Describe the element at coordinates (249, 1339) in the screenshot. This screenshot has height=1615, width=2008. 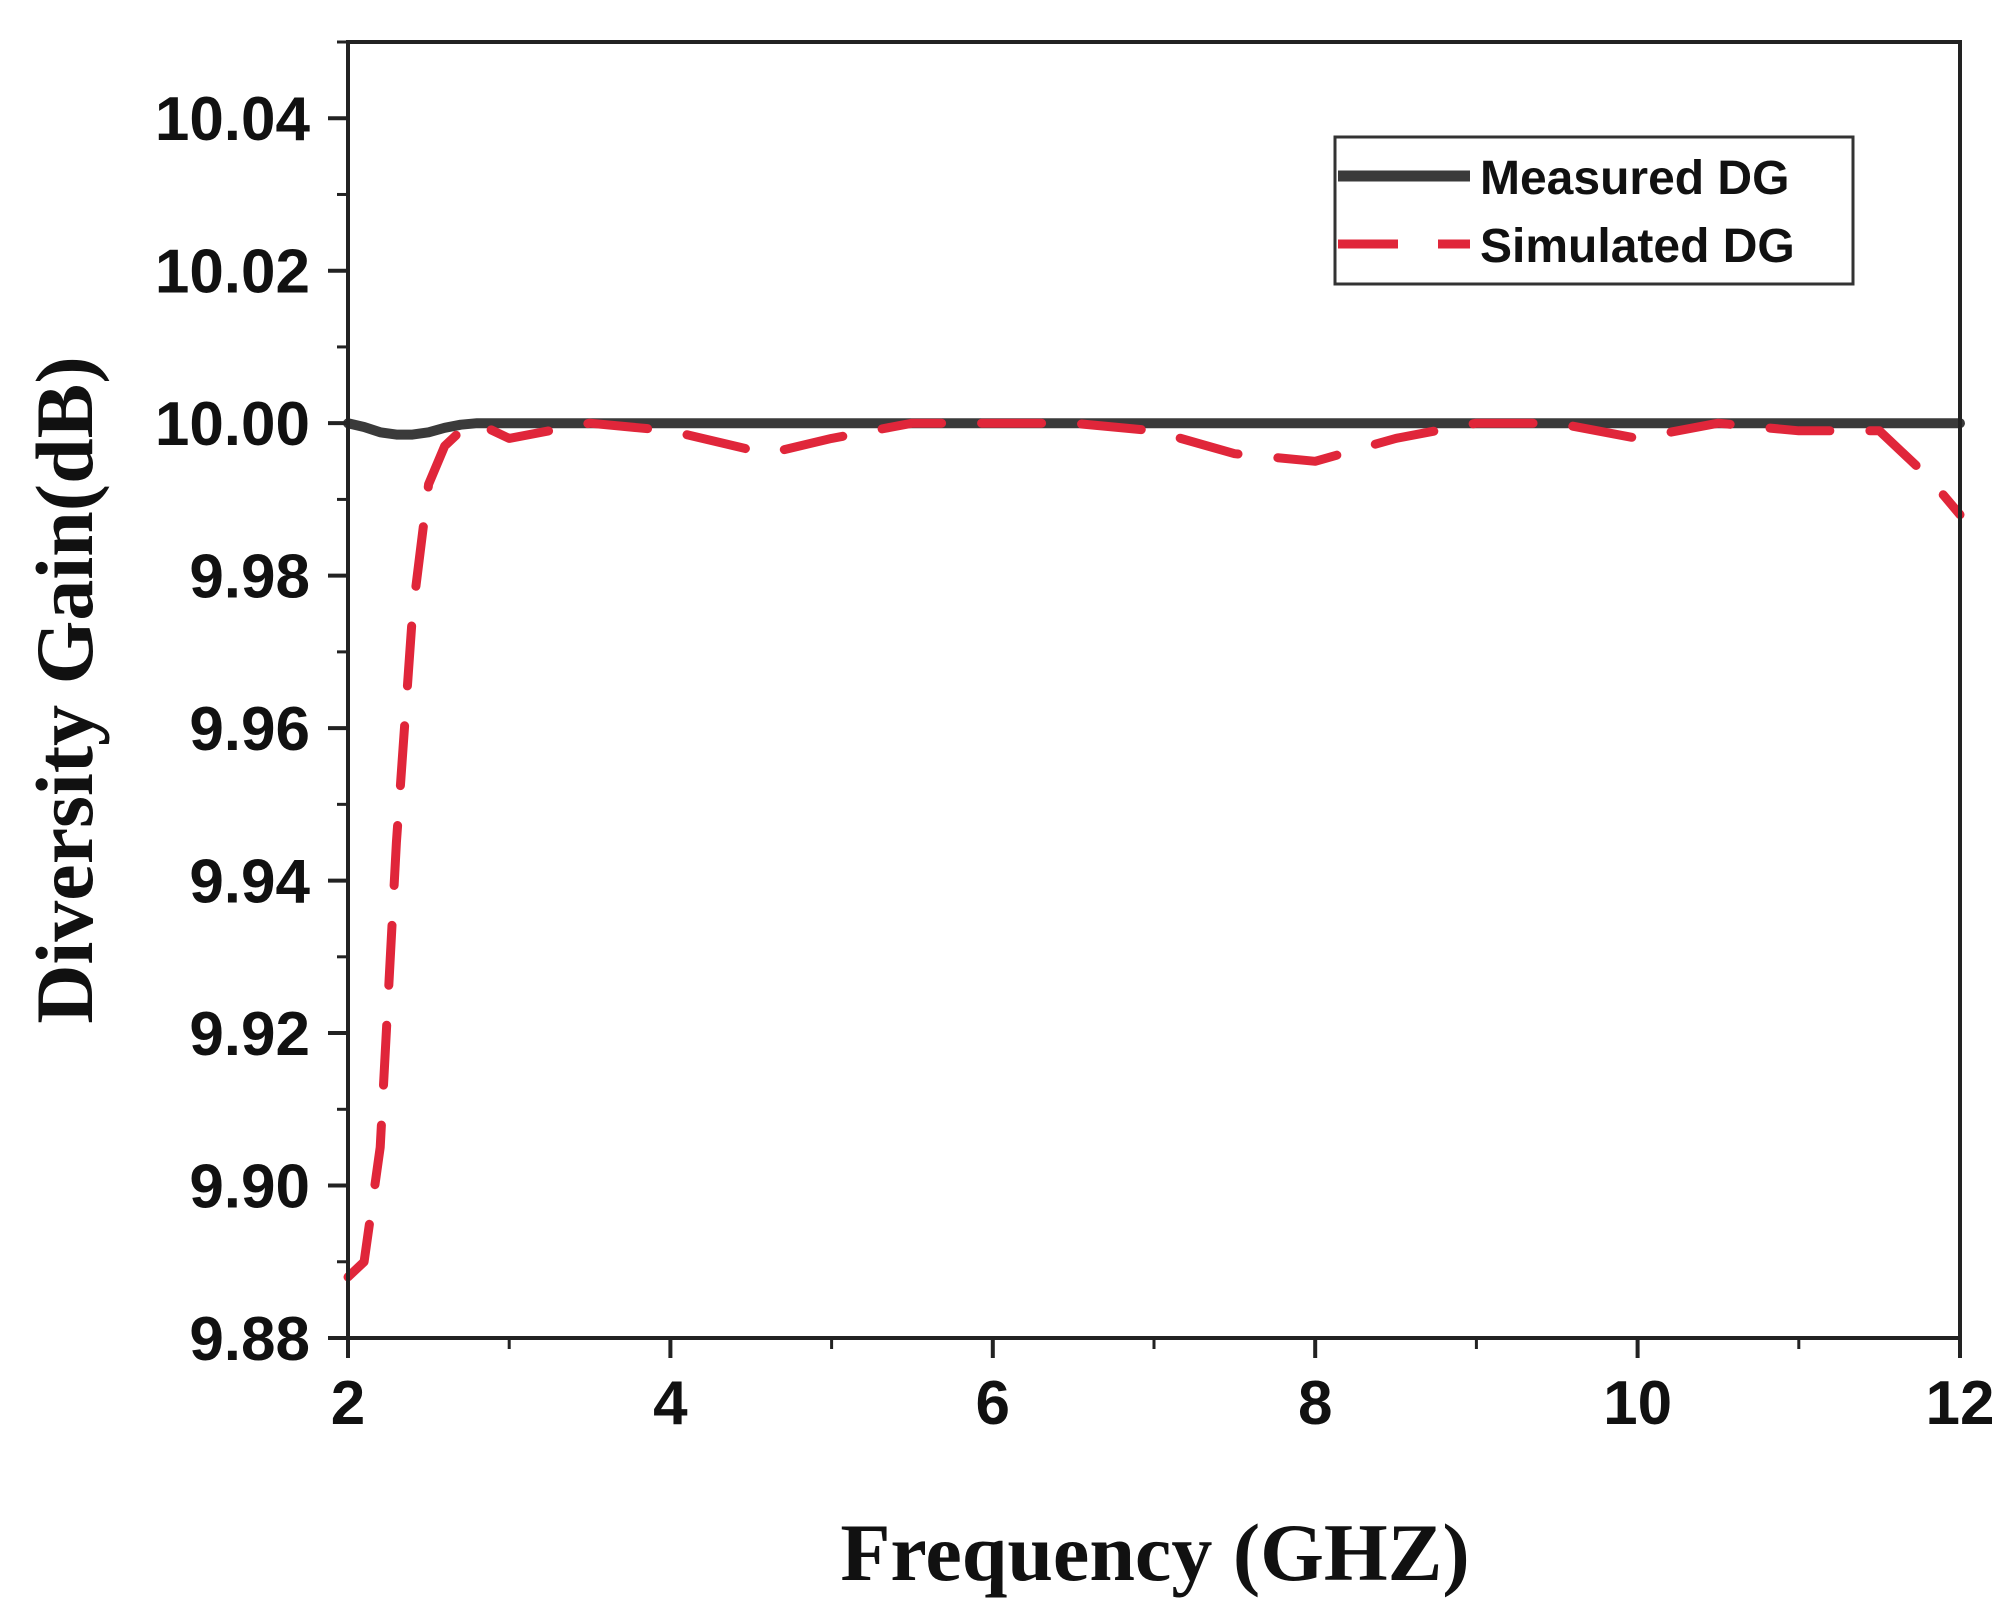
I see `y-tick-label: 9.88` at that location.